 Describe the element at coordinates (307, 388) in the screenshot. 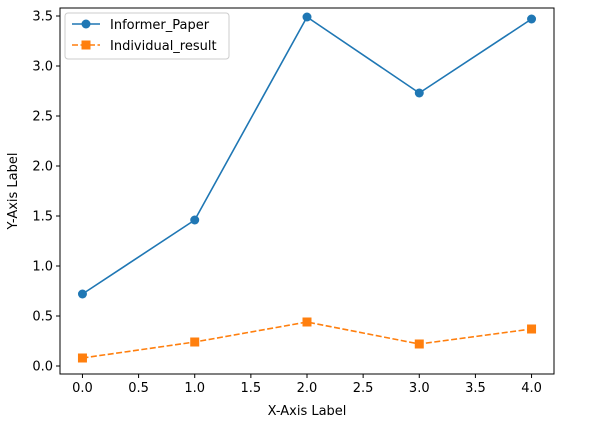

I see `x-tick-label: 2.0` at that location.